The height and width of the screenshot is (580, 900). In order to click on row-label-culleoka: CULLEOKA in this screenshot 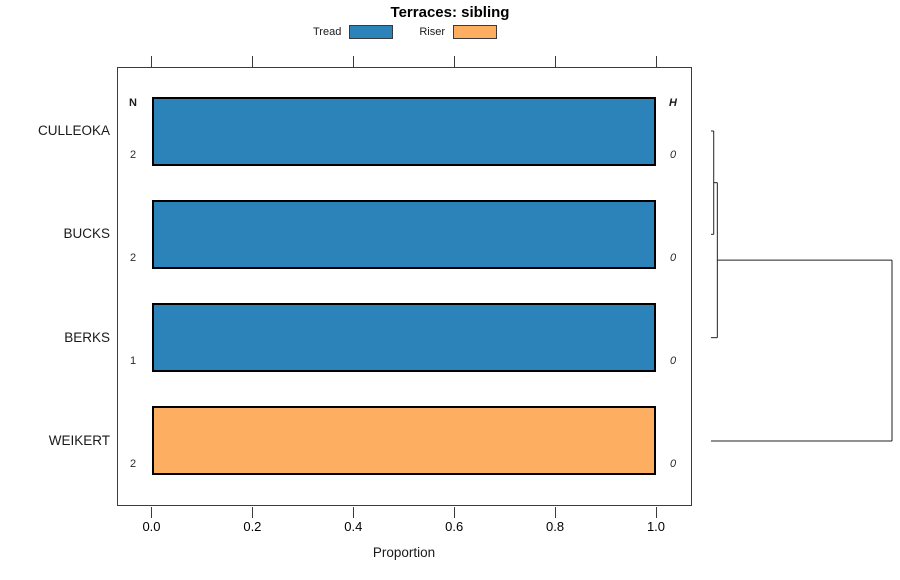, I will do `click(73, 130)`.